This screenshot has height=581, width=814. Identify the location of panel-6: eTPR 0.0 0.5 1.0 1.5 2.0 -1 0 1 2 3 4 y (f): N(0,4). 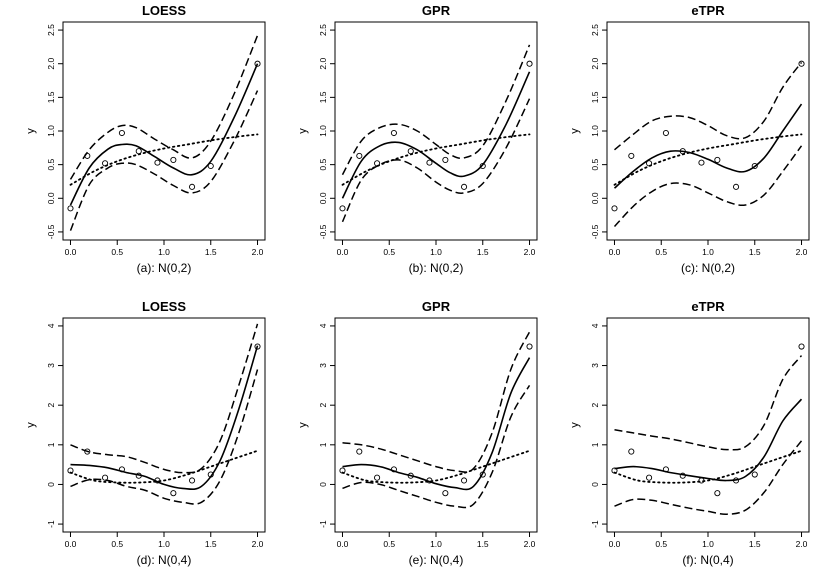
(689, 433).